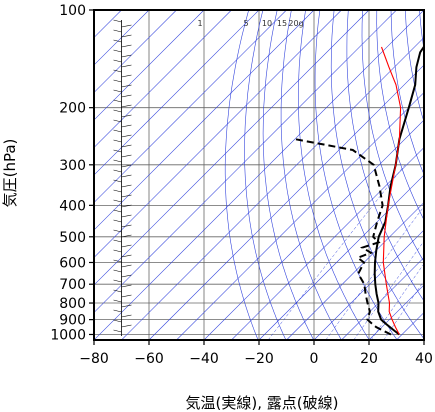  What do you see at coordinates (72, 263) in the screenshot?
I see `y-tick-label: 600` at bounding box center [72, 263].